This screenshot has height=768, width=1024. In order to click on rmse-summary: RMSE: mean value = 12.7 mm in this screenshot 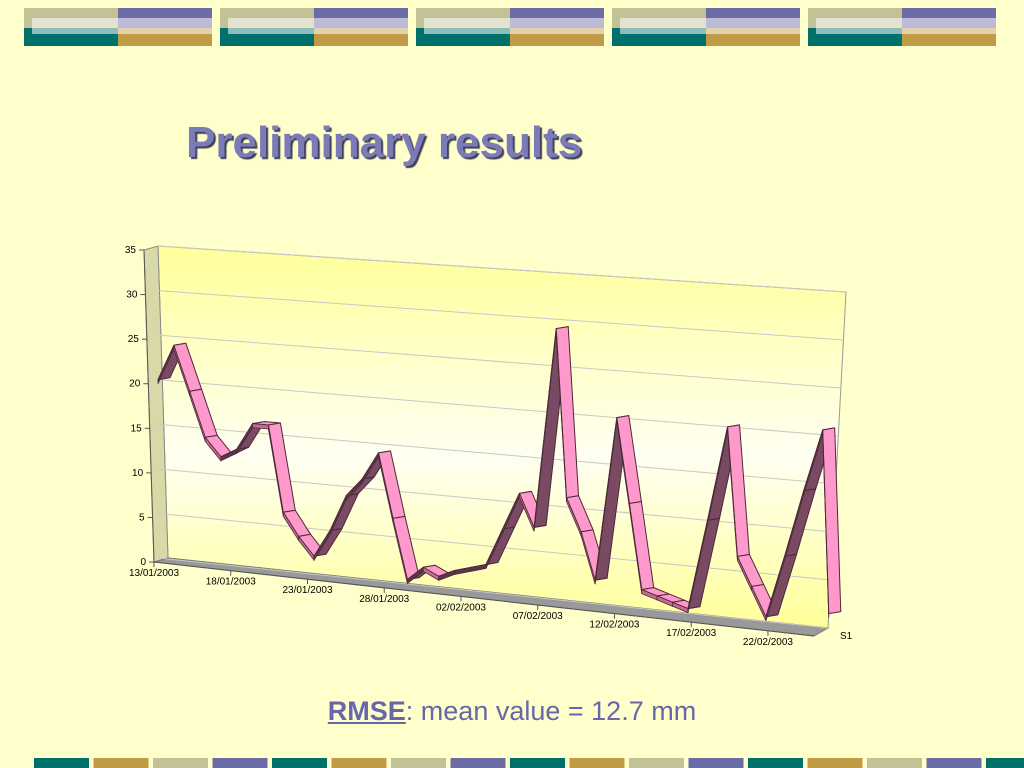, I will do `click(512, 711)`.